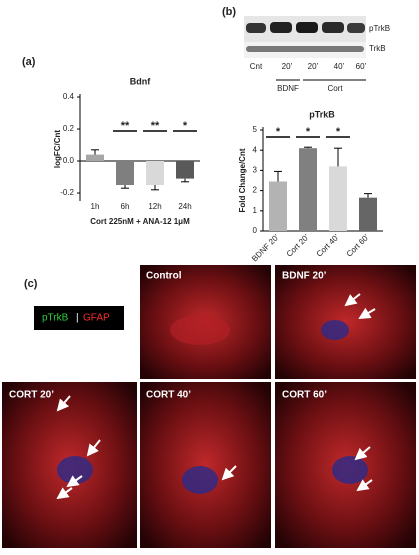 Image resolution: width=419 pixels, height=555 pixels. I want to click on y-tick-label: 3, so click(255, 170).